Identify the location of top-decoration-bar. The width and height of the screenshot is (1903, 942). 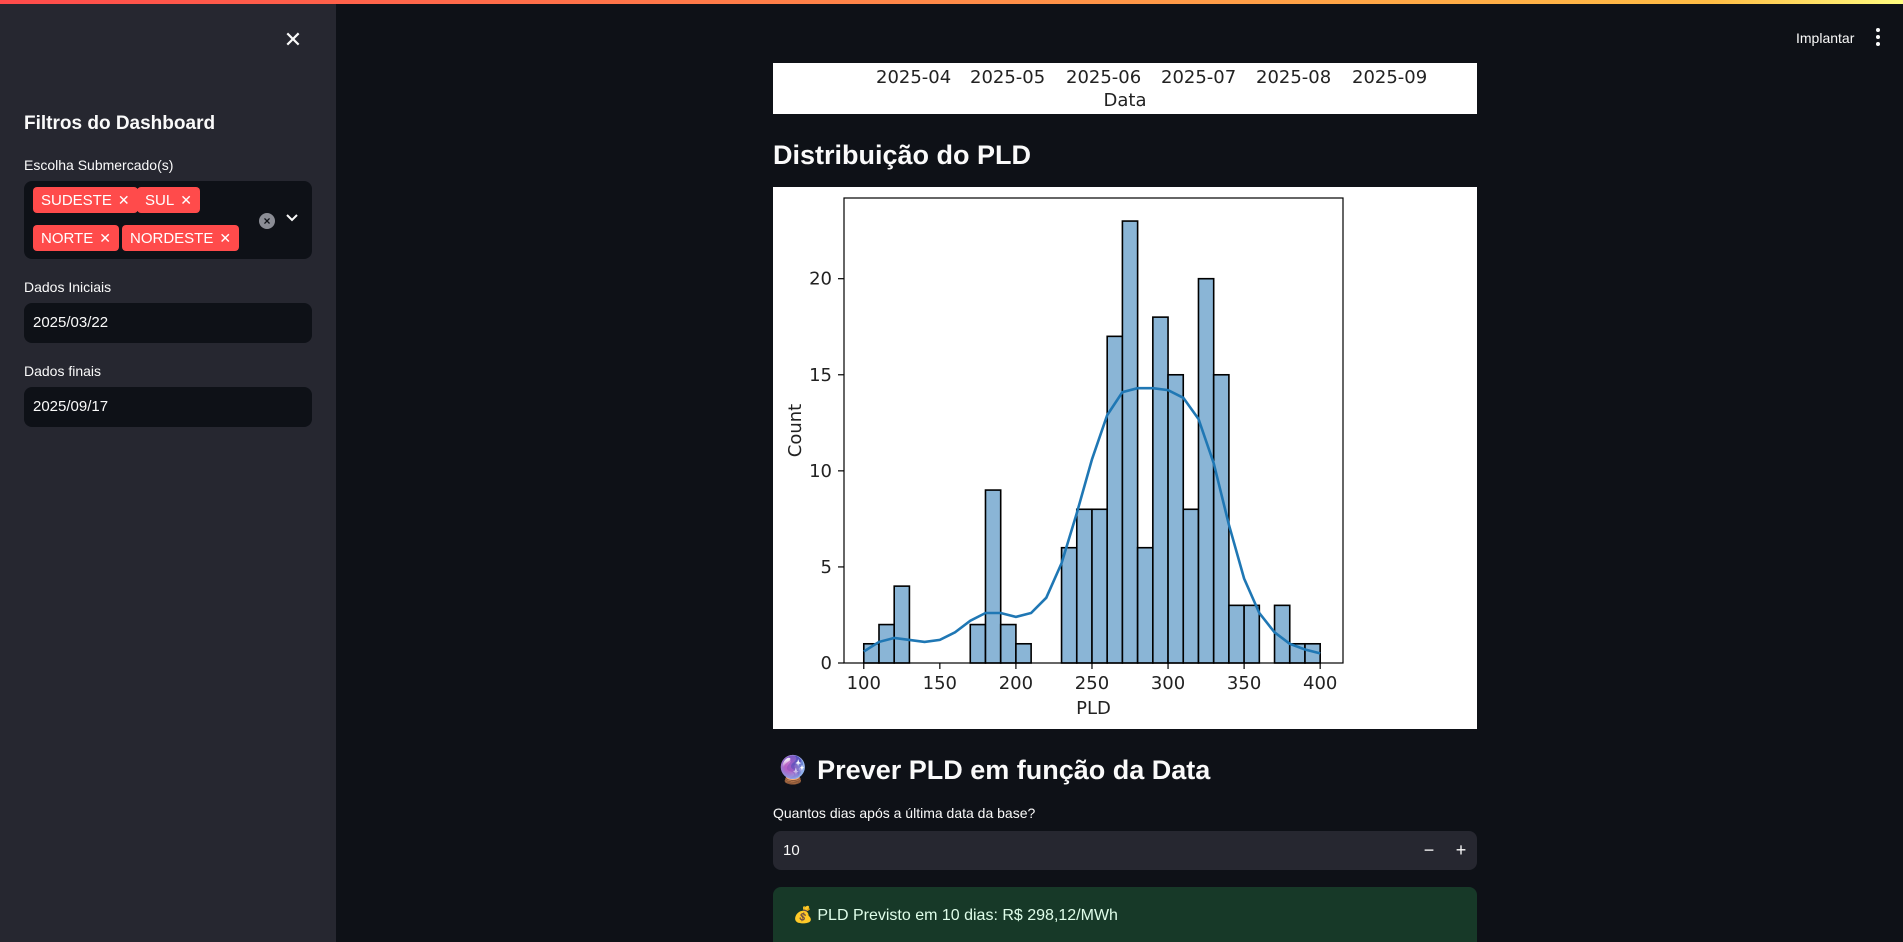
(951, 2).